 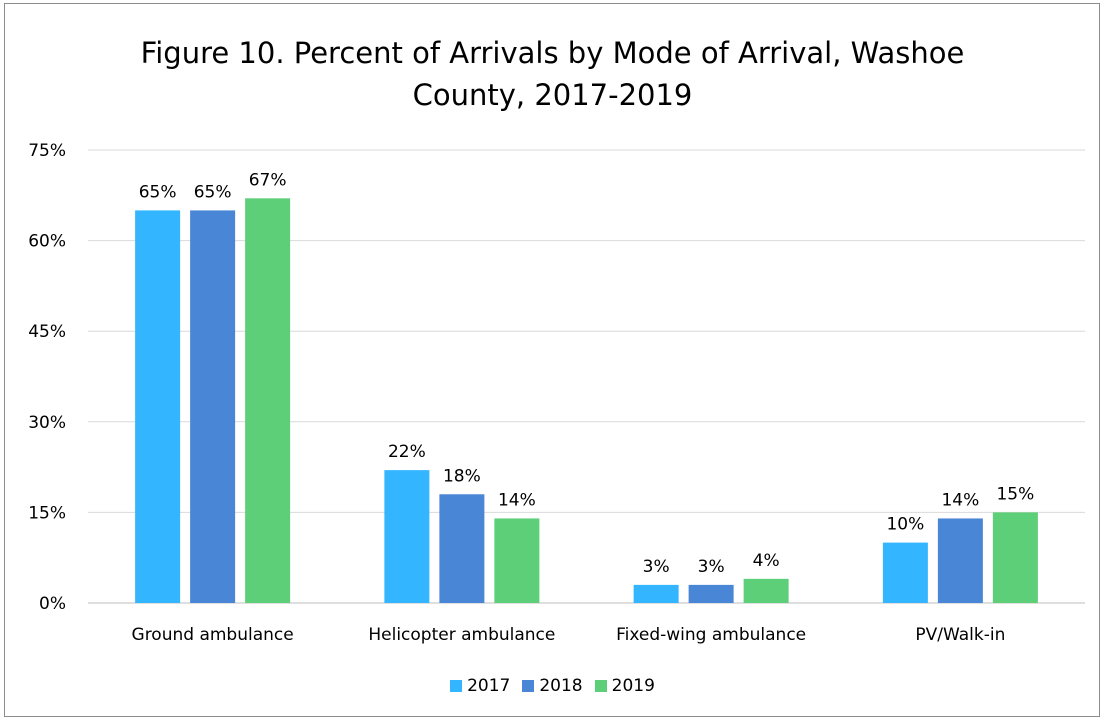 What do you see at coordinates (47, 423) in the screenshot?
I see `y-tick-label: 30%` at bounding box center [47, 423].